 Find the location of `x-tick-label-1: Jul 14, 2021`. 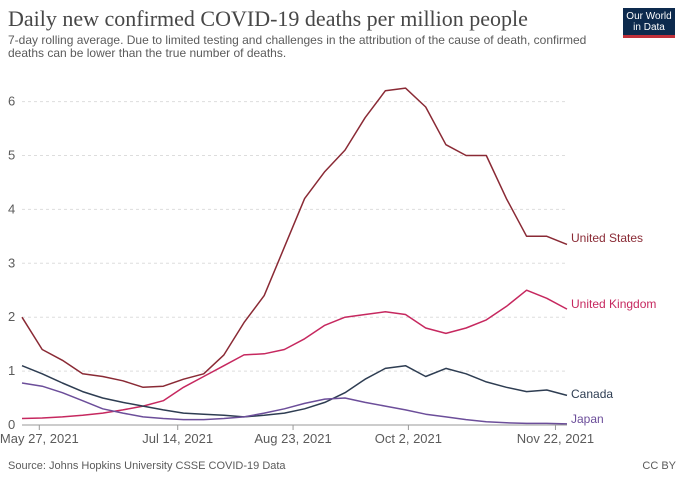

x-tick-label-1: Jul 14, 2021 is located at coordinates (177, 438).